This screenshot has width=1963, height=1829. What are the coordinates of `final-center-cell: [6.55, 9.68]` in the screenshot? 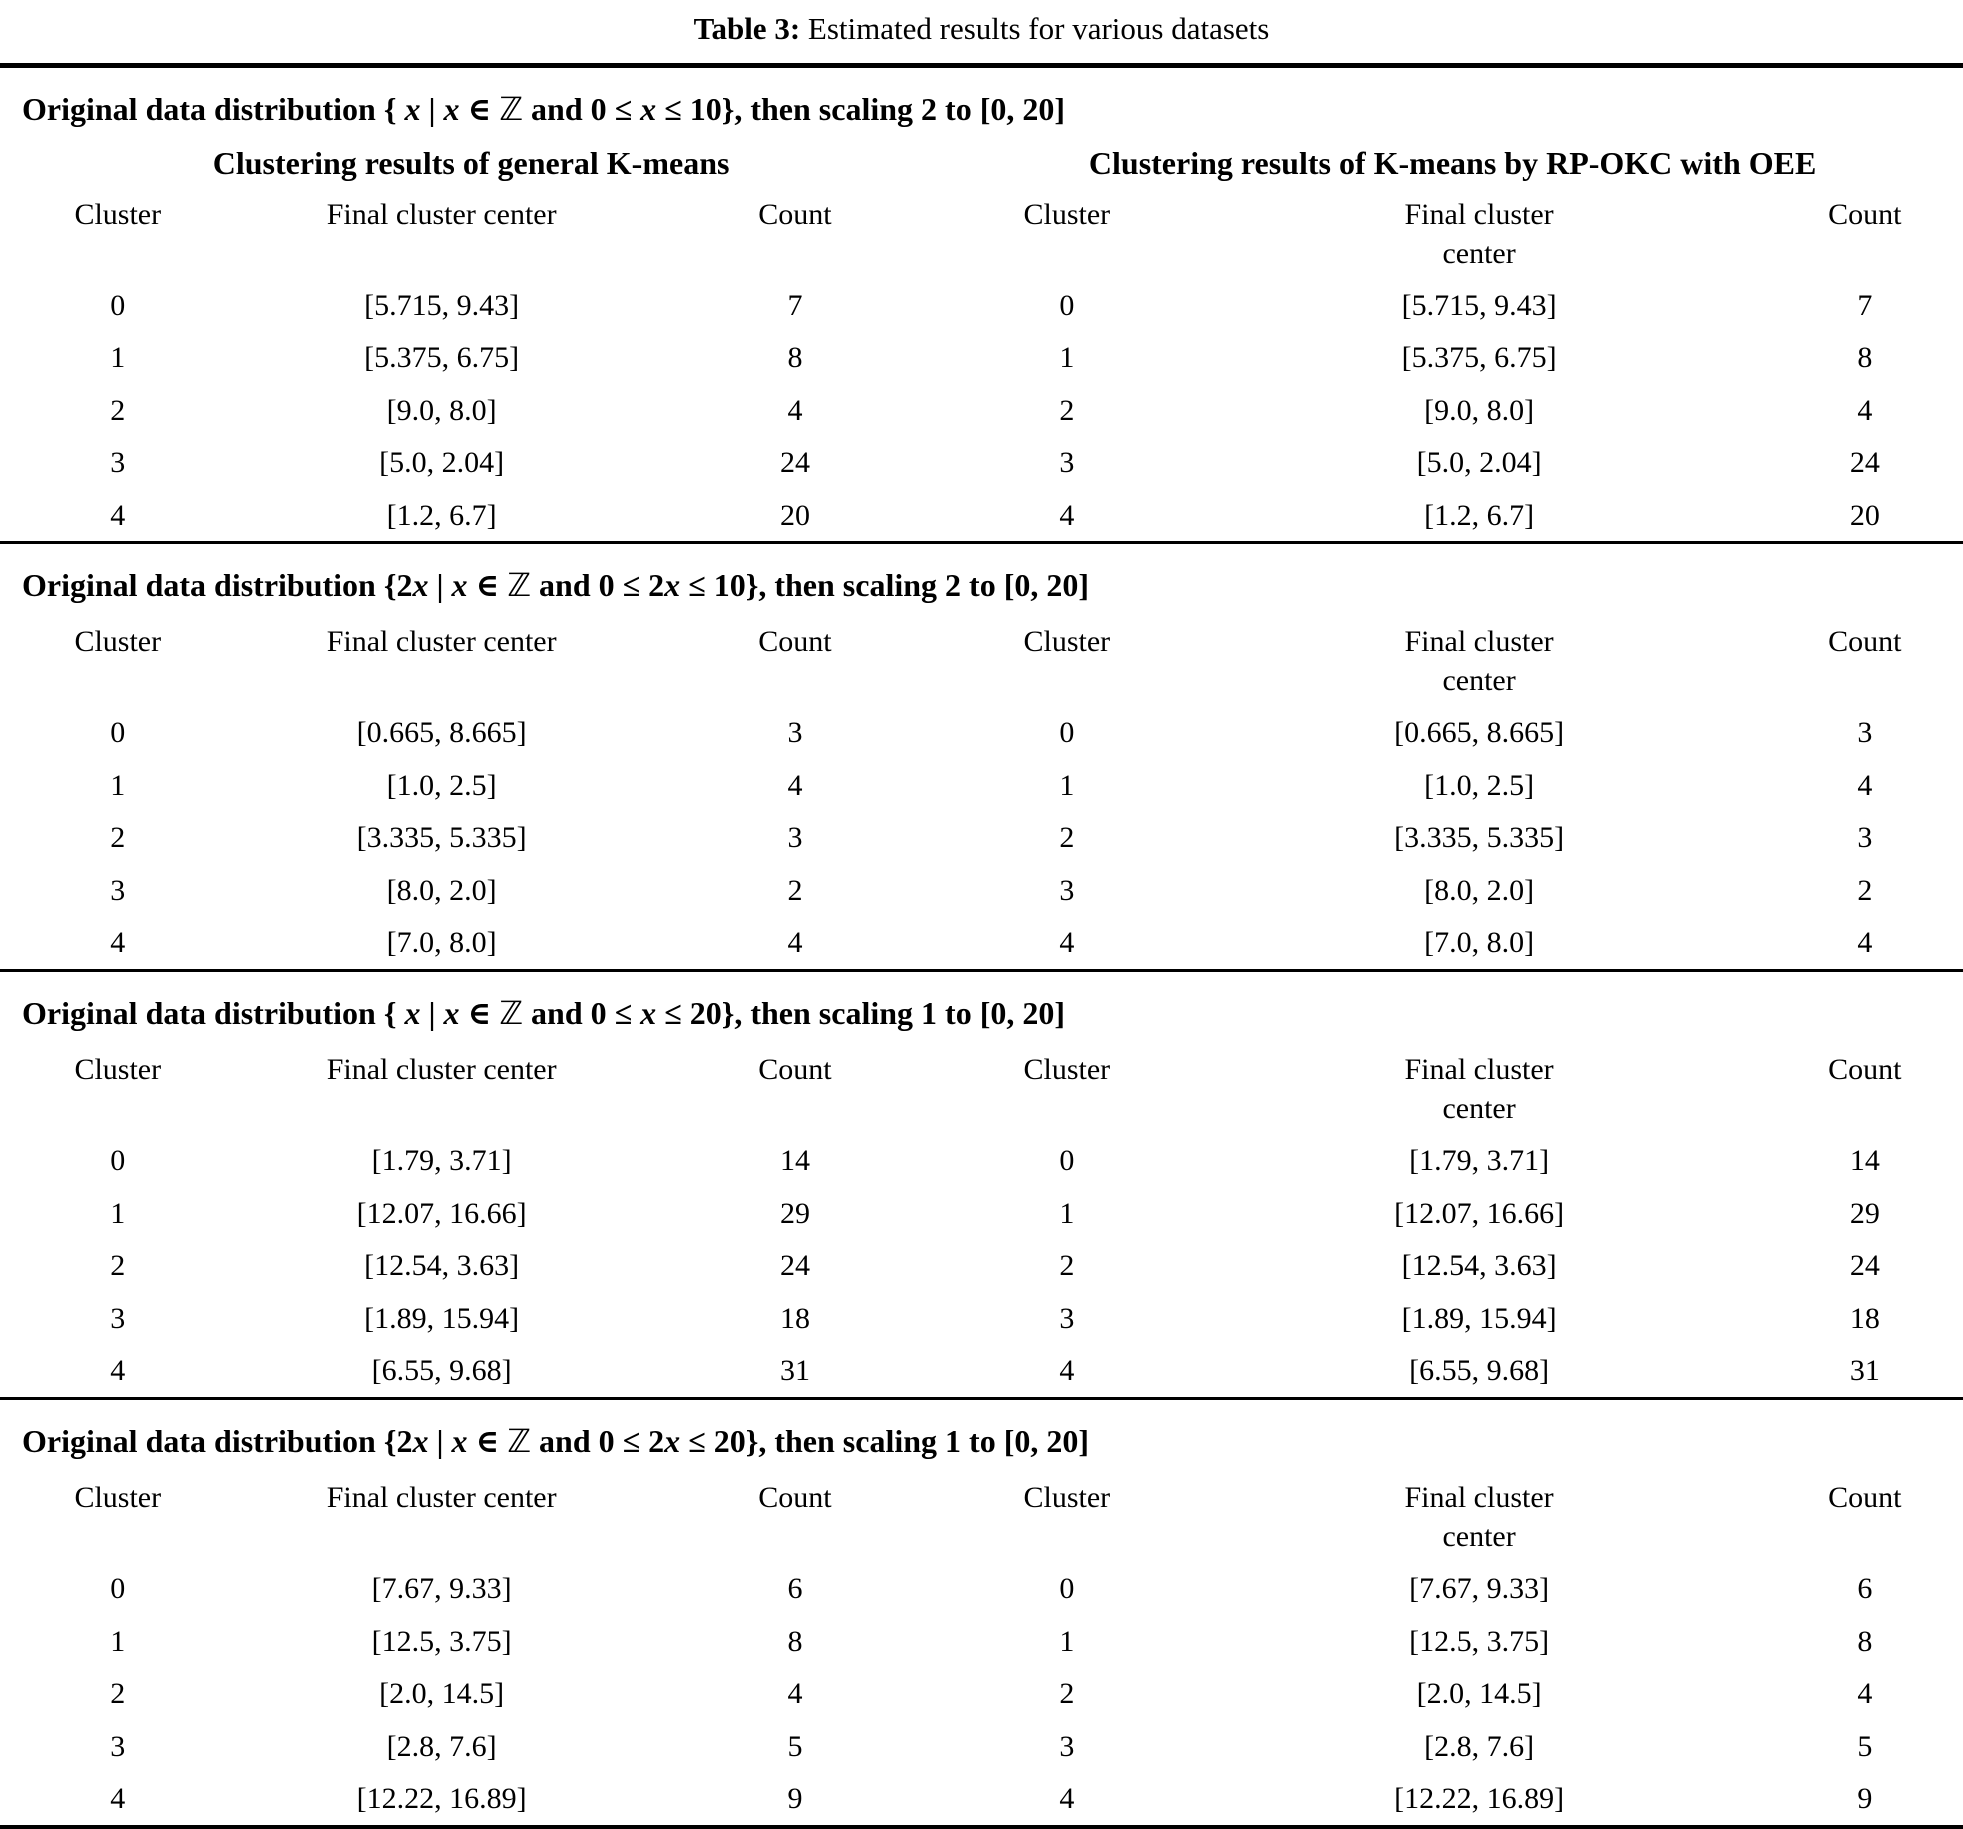 It's located at (441, 1371).